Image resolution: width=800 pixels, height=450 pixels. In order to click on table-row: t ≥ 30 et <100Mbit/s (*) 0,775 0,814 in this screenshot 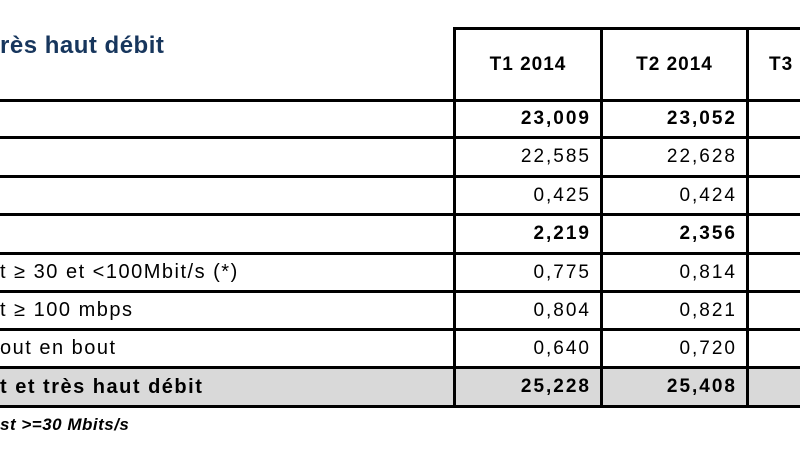, I will do `click(400, 274)`.